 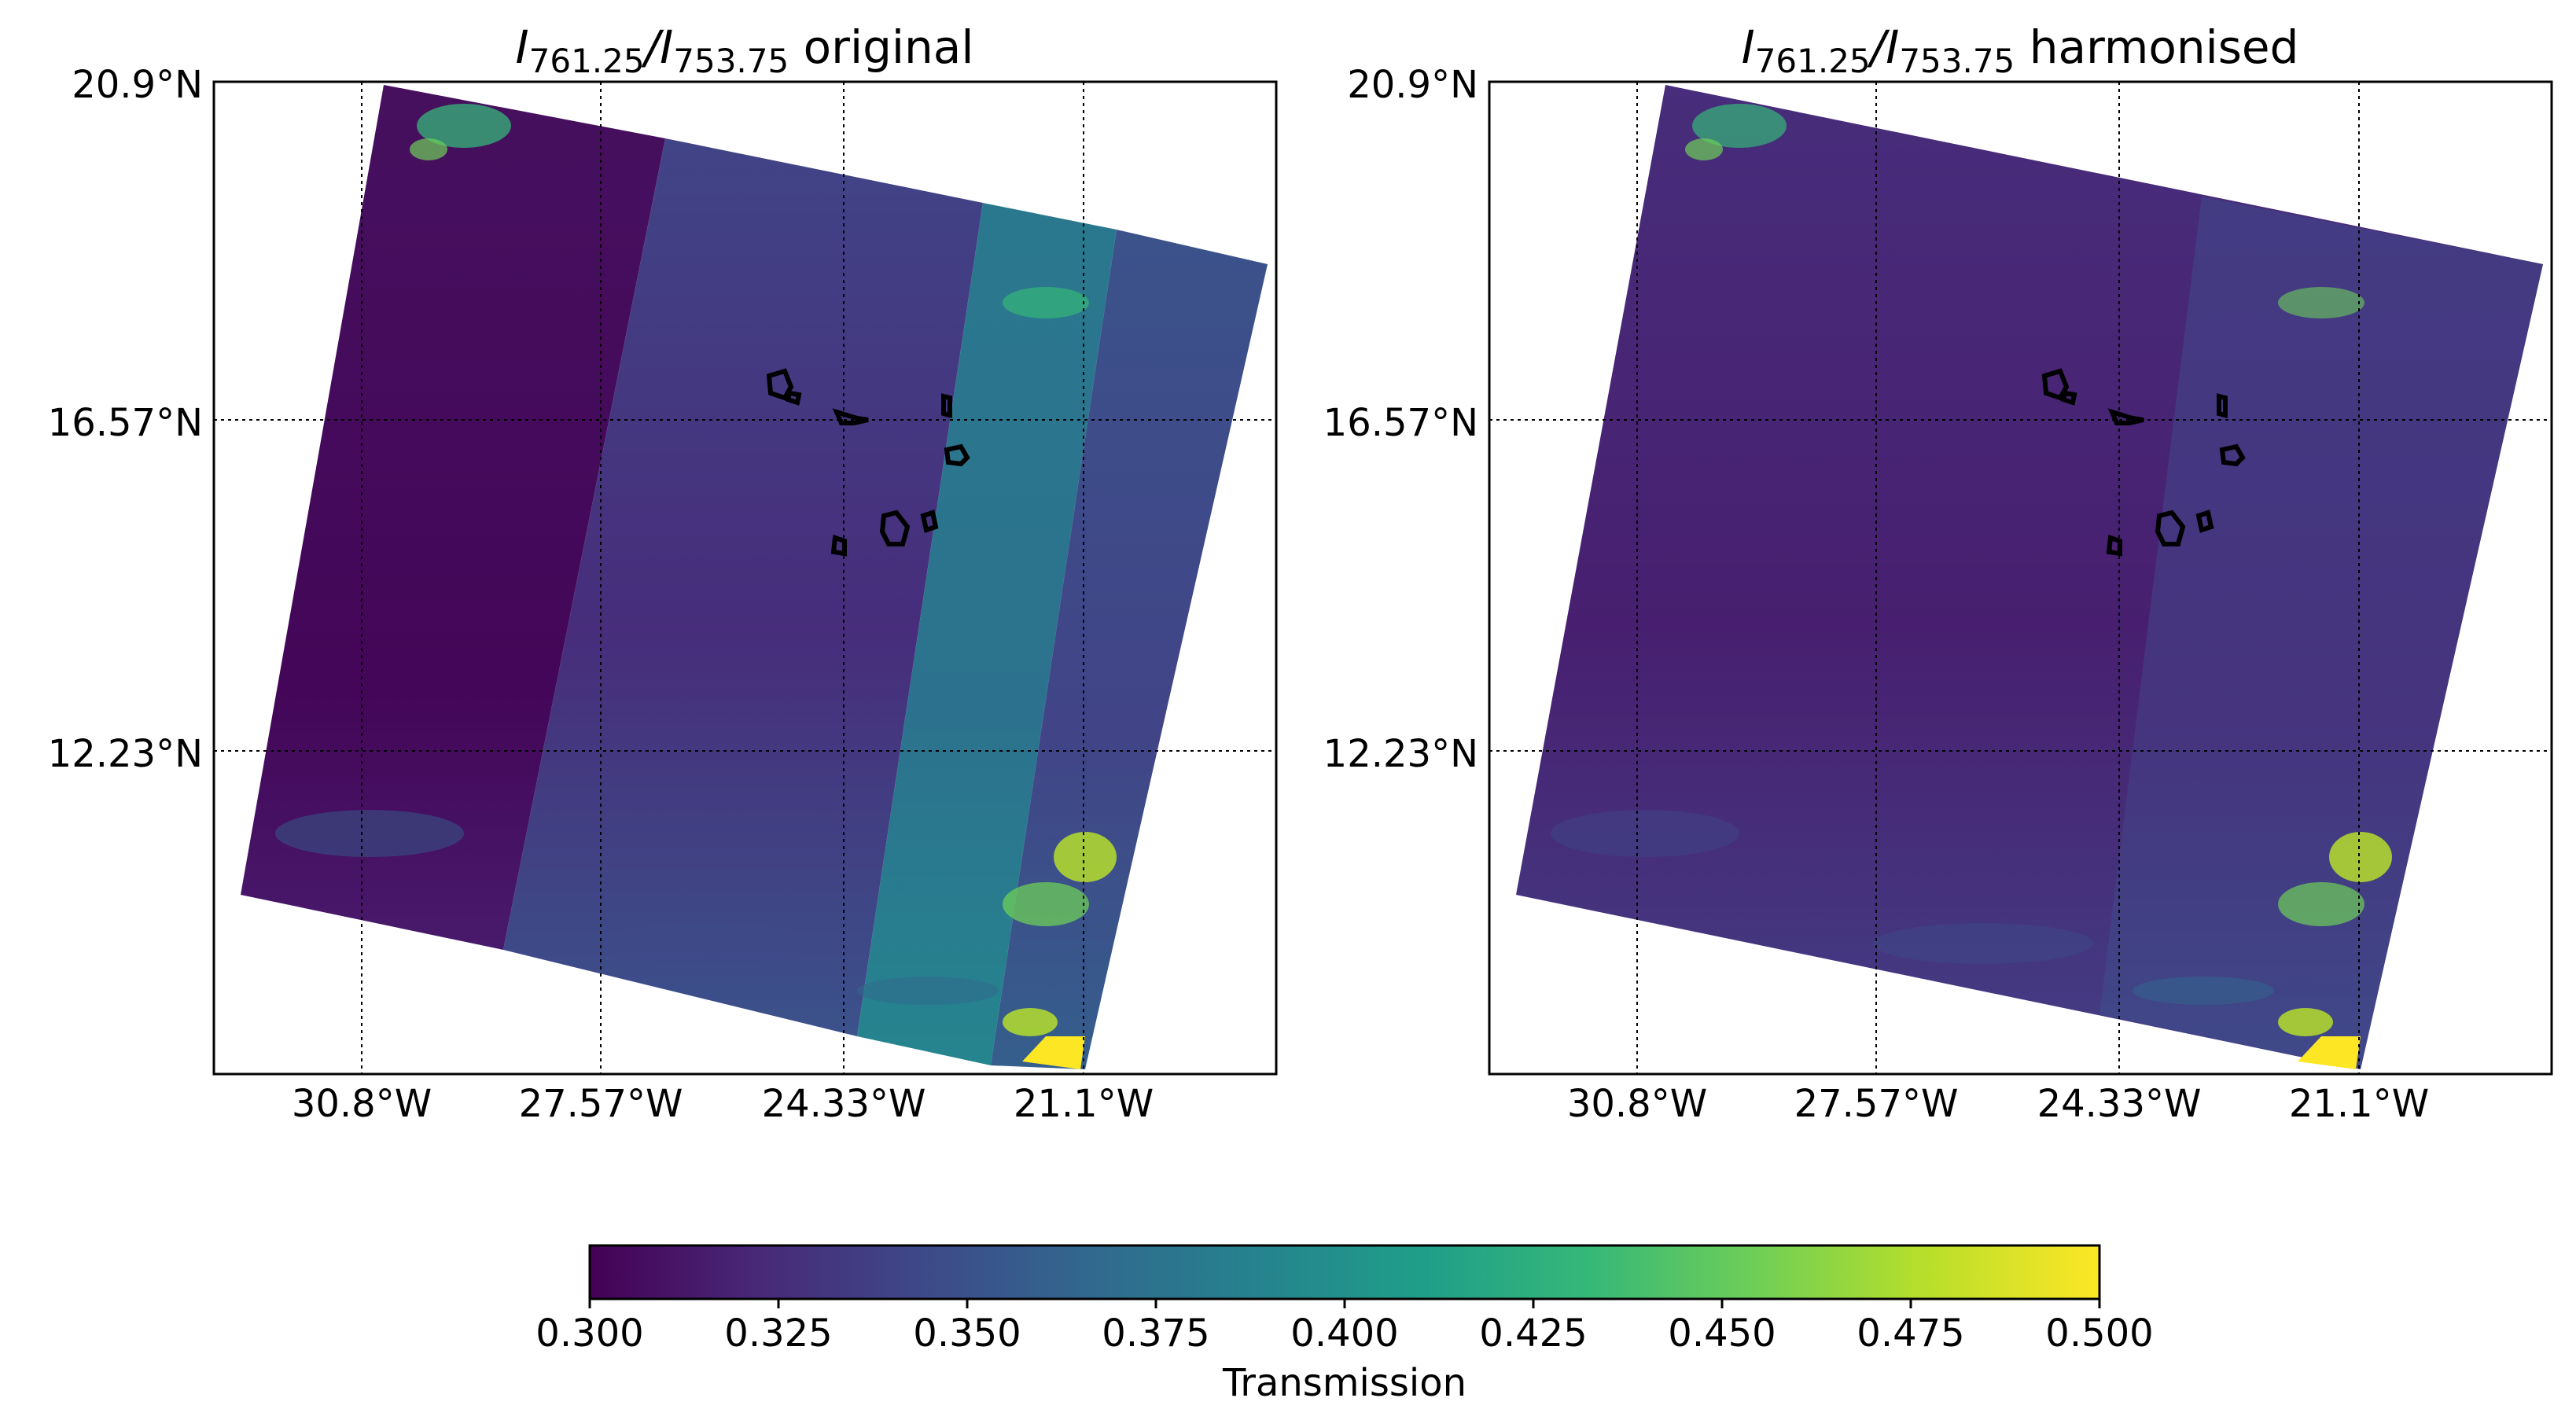 What do you see at coordinates (1722, 1334) in the screenshot?
I see `colorbar-tick-label: 0.450` at bounding box center [1722, 1334].